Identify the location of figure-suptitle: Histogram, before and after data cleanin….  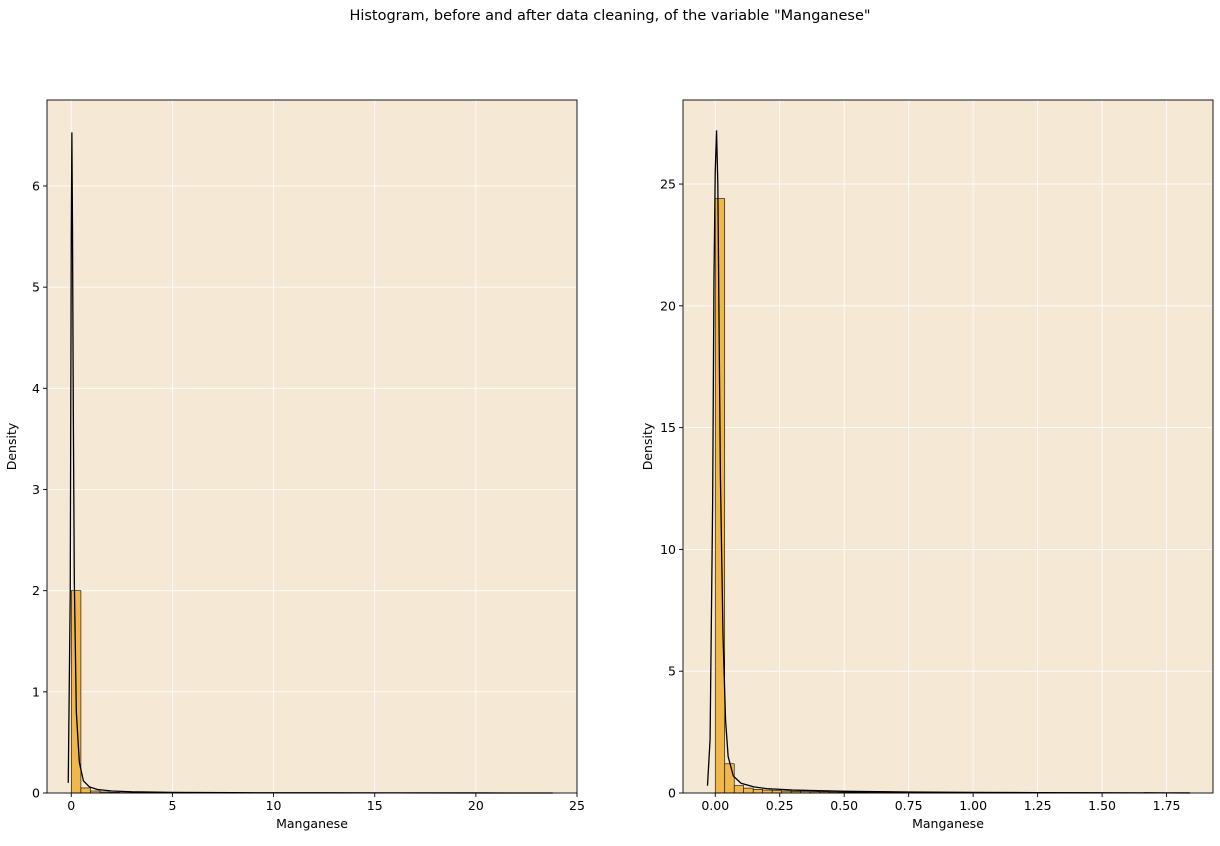
(610, 16).